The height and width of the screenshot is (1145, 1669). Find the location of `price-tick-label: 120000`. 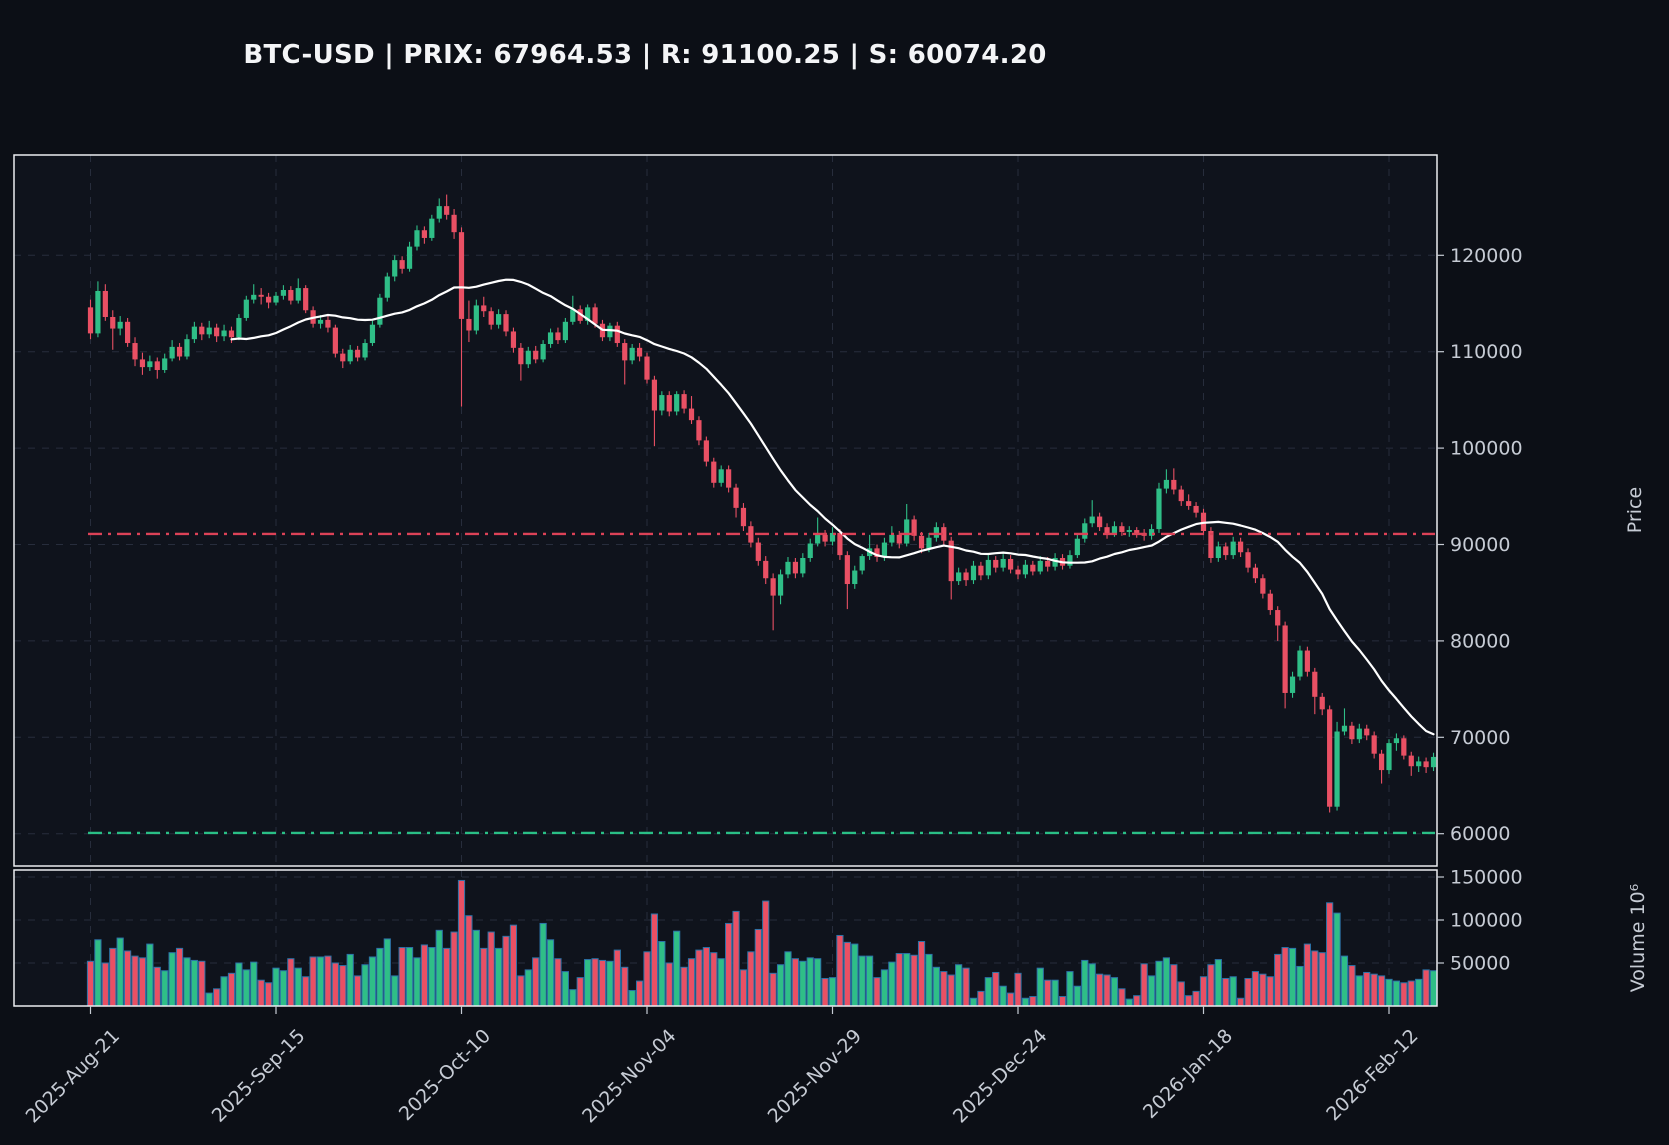

price-tick-label: 120000 is located at coordinates (1486, 256).